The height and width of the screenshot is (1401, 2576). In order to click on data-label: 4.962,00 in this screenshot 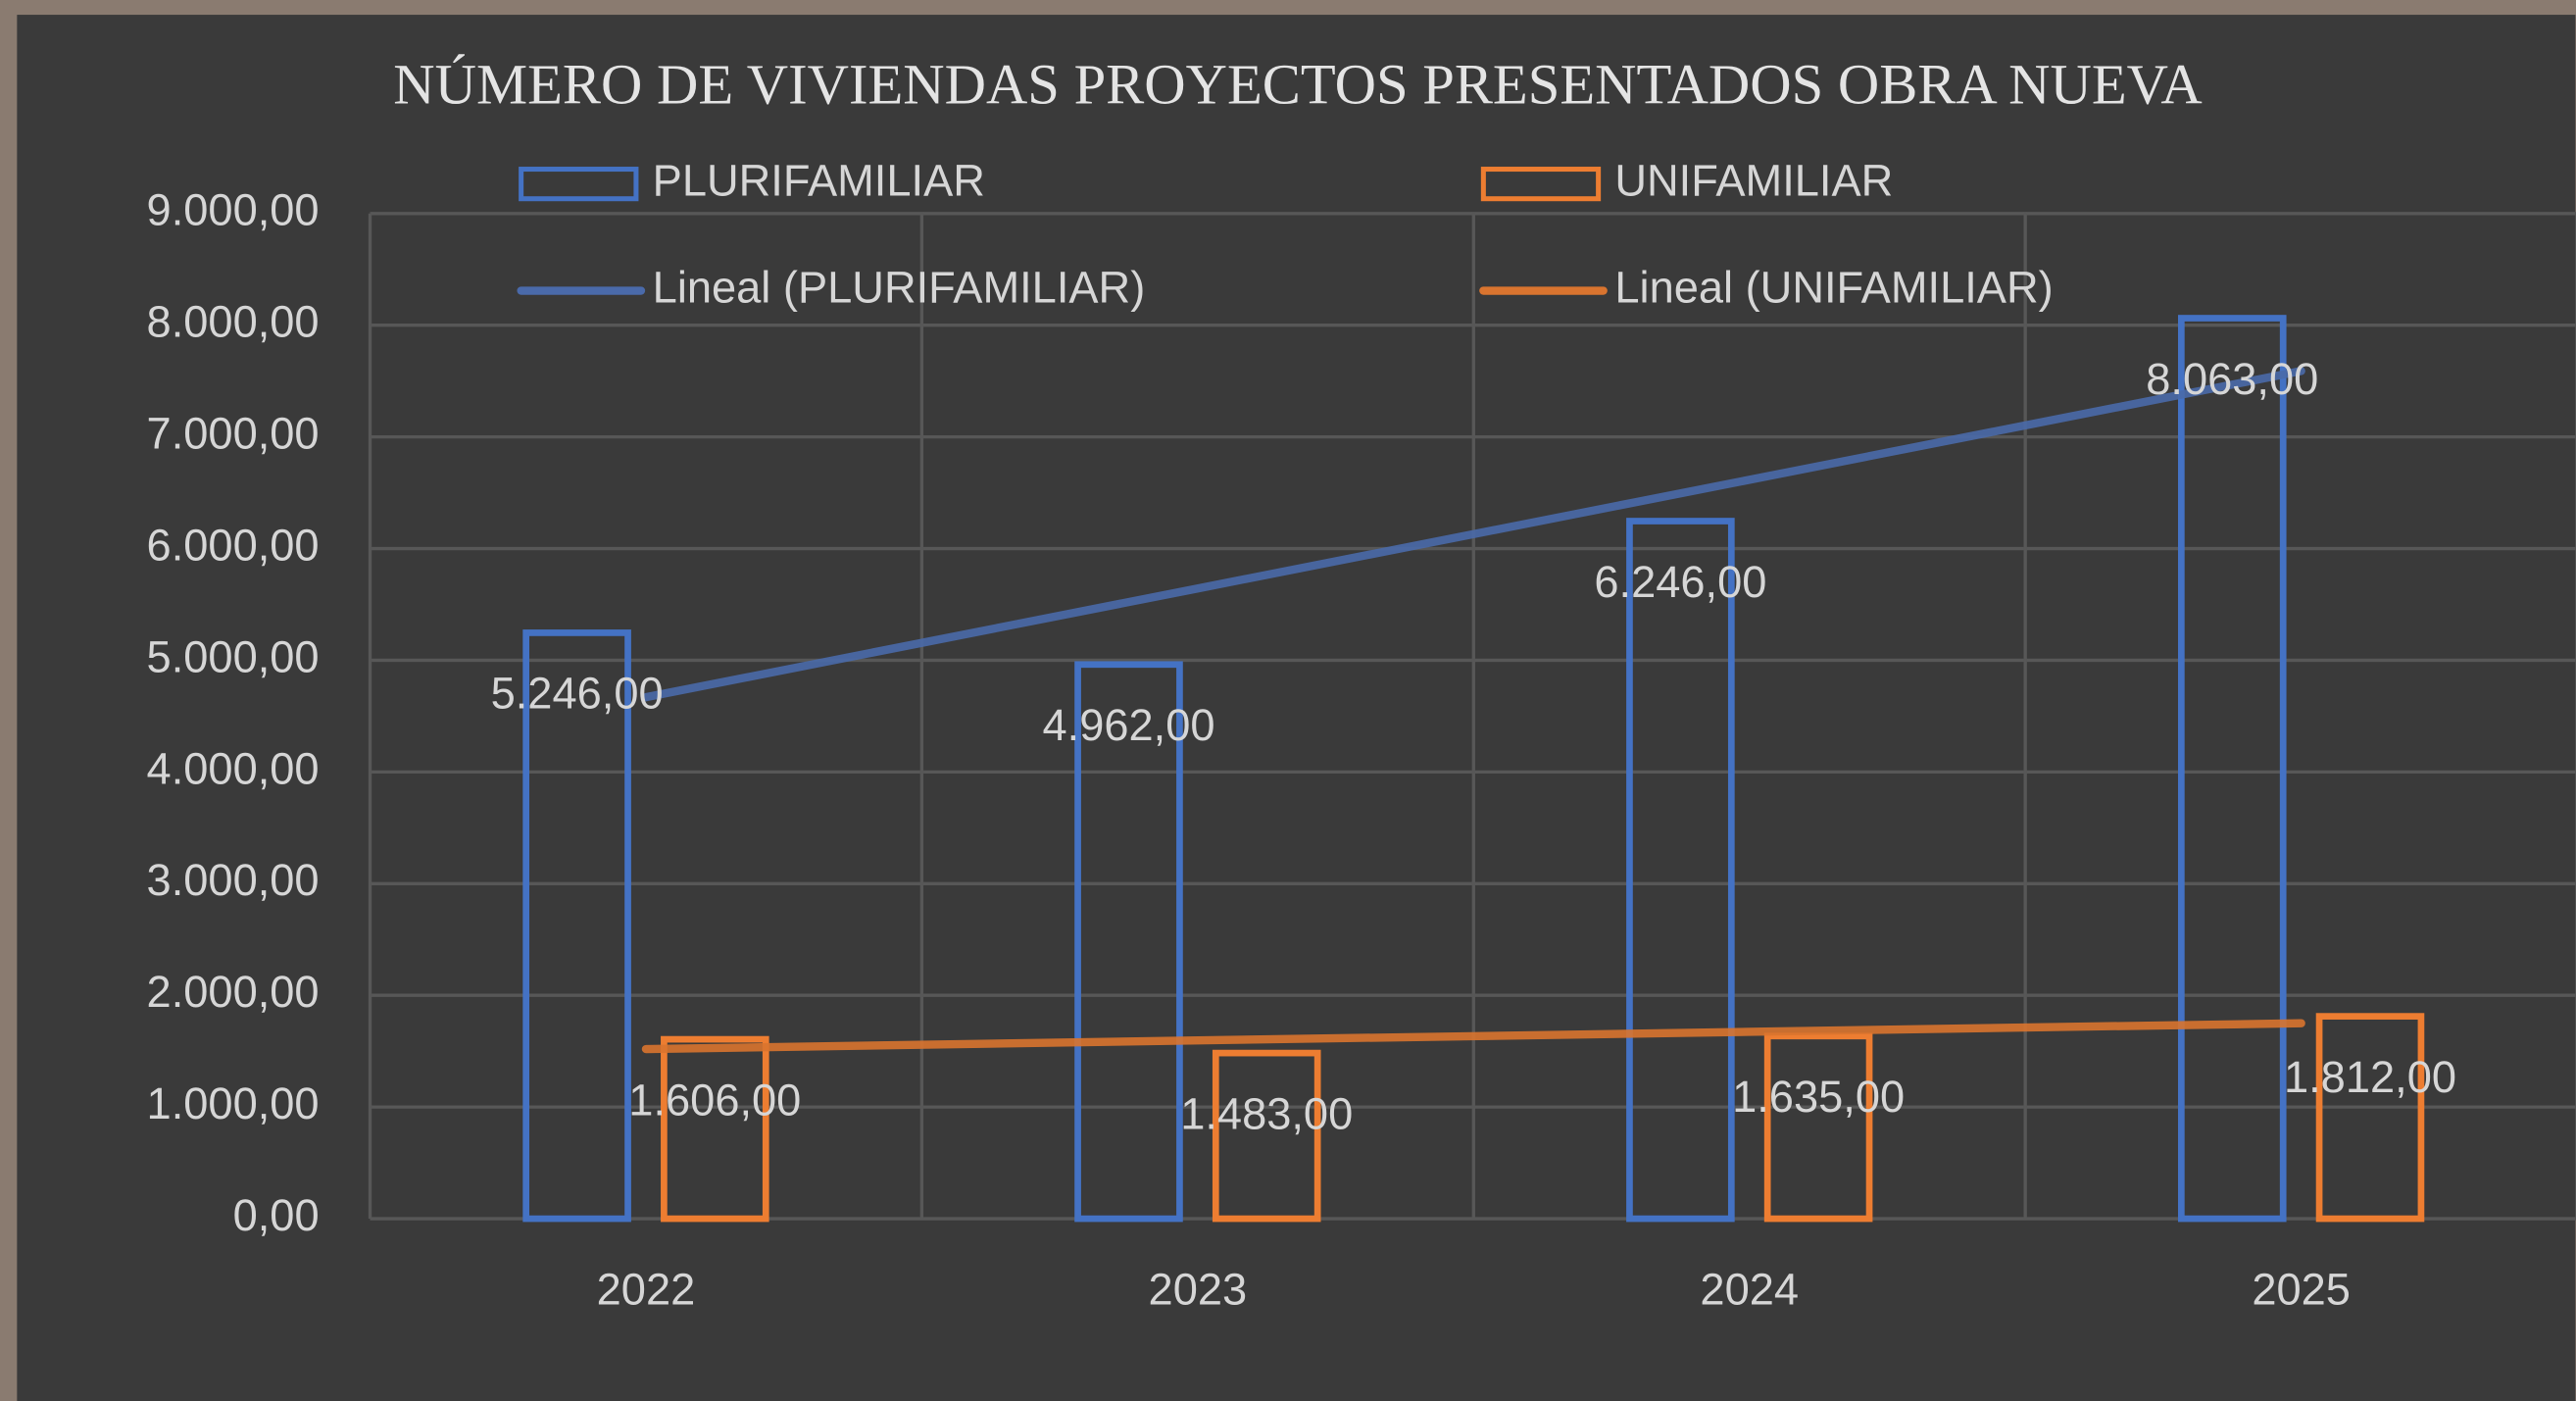, I will do `click(1128, 725)`.